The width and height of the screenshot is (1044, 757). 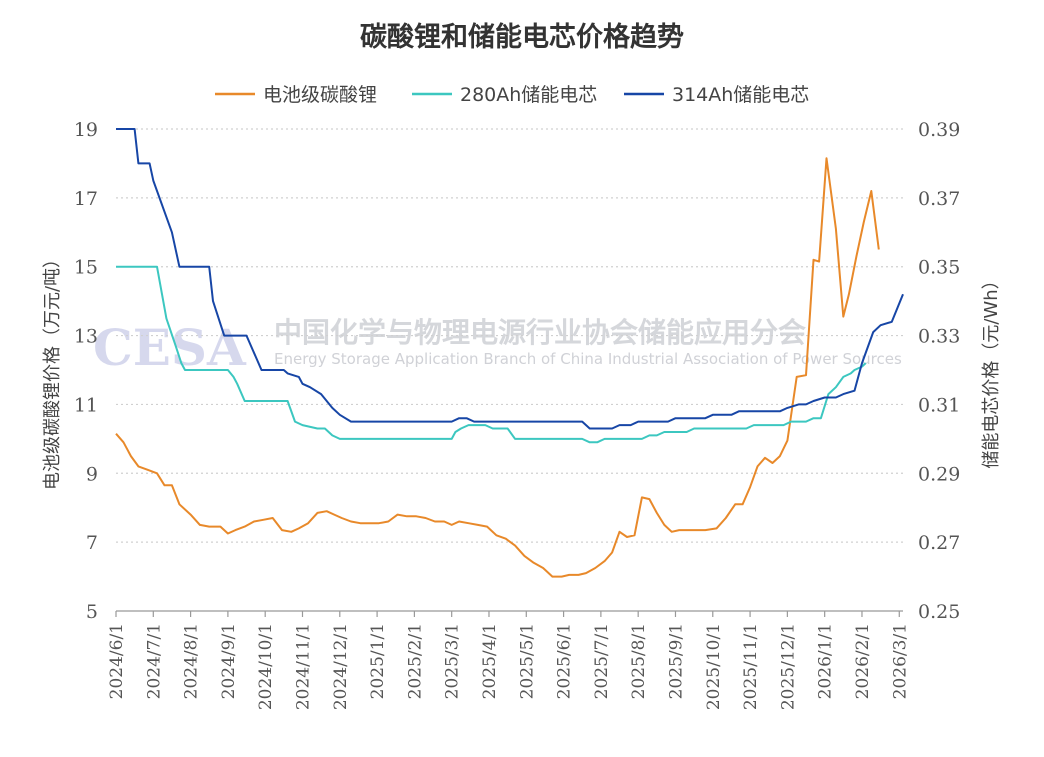 What do you see at coordinates (939, 130) in the screenshot?
I see `y-right-tick-label: 0.39` at bounding box center [939, 130].